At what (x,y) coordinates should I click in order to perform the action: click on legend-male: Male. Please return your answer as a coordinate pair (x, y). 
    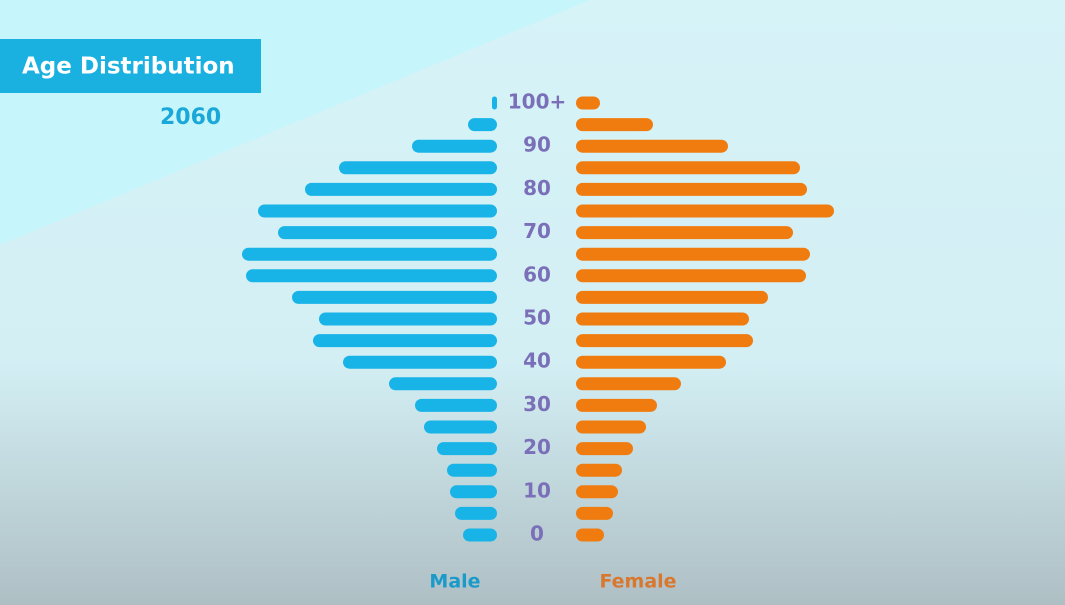
    Looking at the image, I should click on (454, 582).